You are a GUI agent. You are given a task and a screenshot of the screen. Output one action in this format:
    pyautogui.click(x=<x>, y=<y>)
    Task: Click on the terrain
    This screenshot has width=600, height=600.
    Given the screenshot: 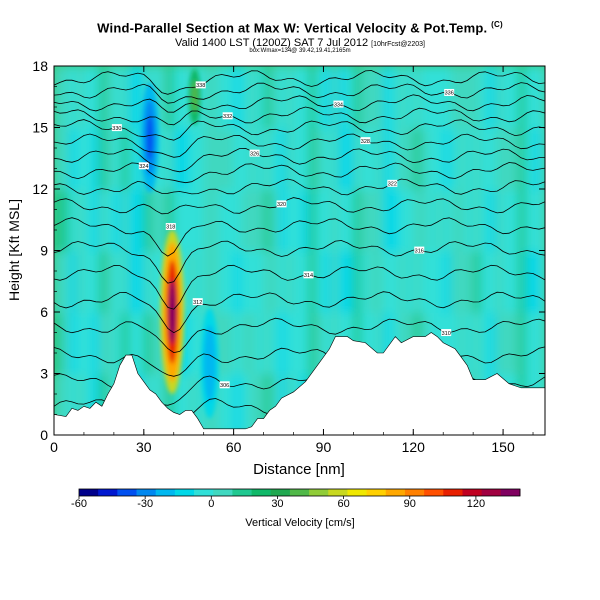 What is the action you would take?
    pyautogui.click(x=299, y=383)
    